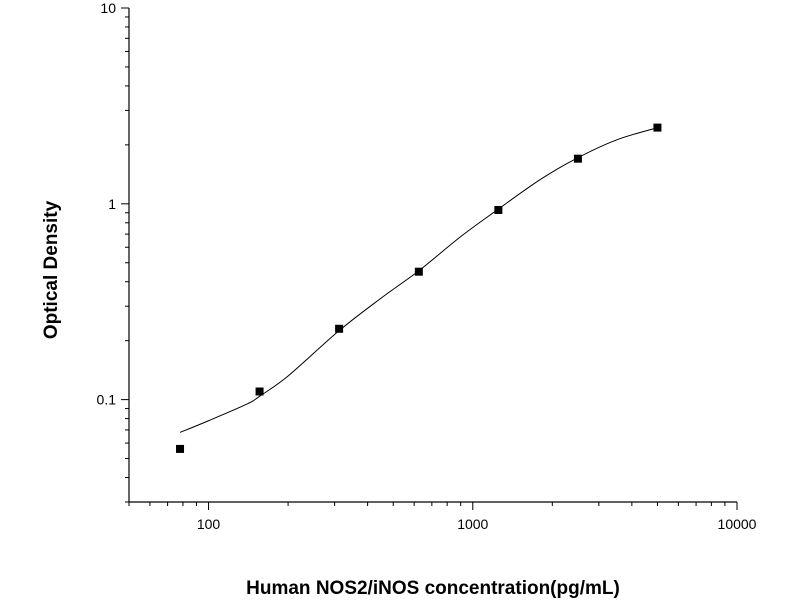 This screenshot has height=600, width=800. I want to click on y-tick-label: 1, so click(112, 204).